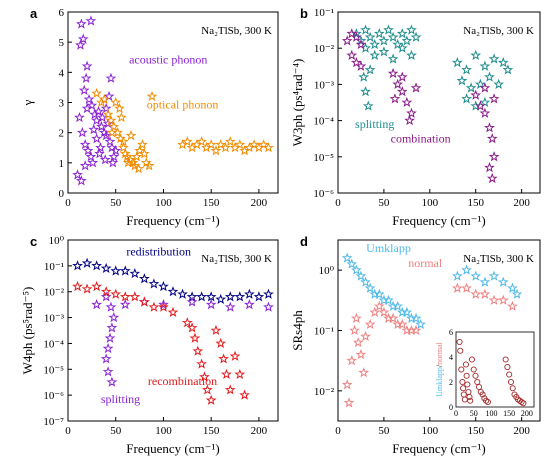  I want to click on x-tick-label-a: 100, so click(163, 203).